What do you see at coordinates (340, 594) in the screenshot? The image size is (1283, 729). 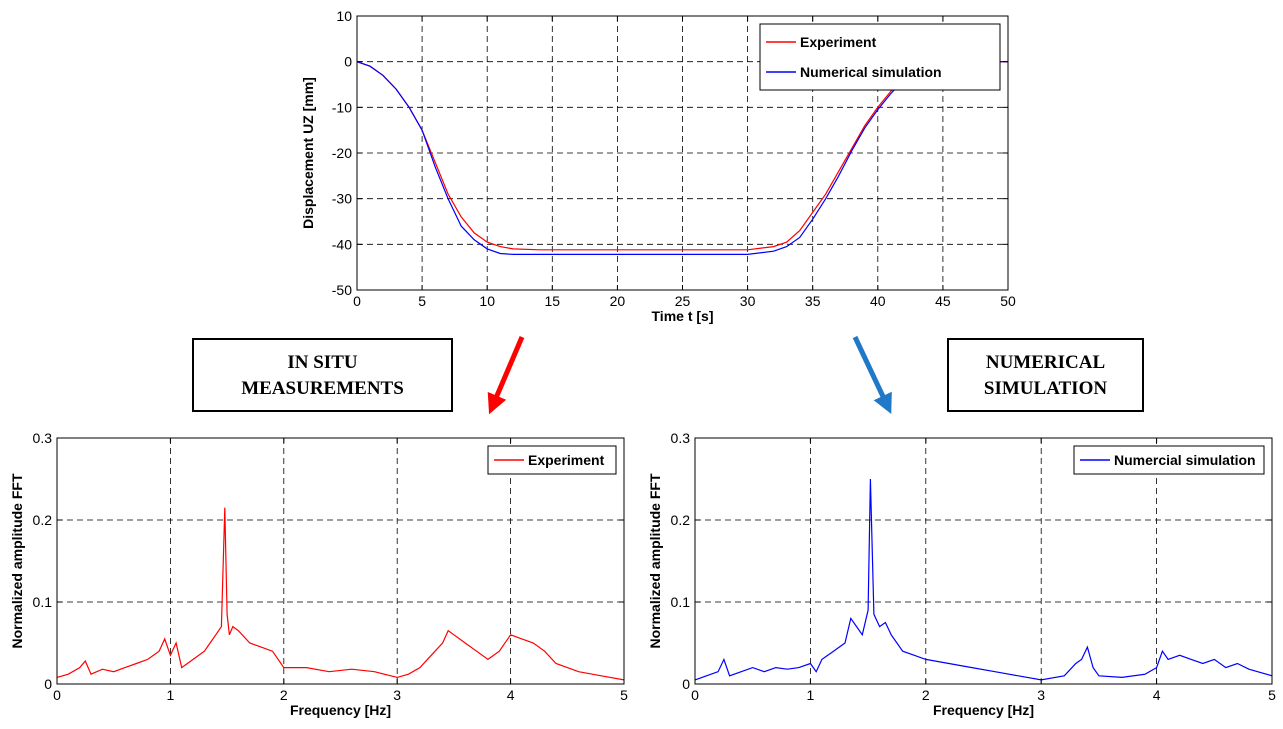 I see `series-line-experiment` at bounding box center [340, 594].